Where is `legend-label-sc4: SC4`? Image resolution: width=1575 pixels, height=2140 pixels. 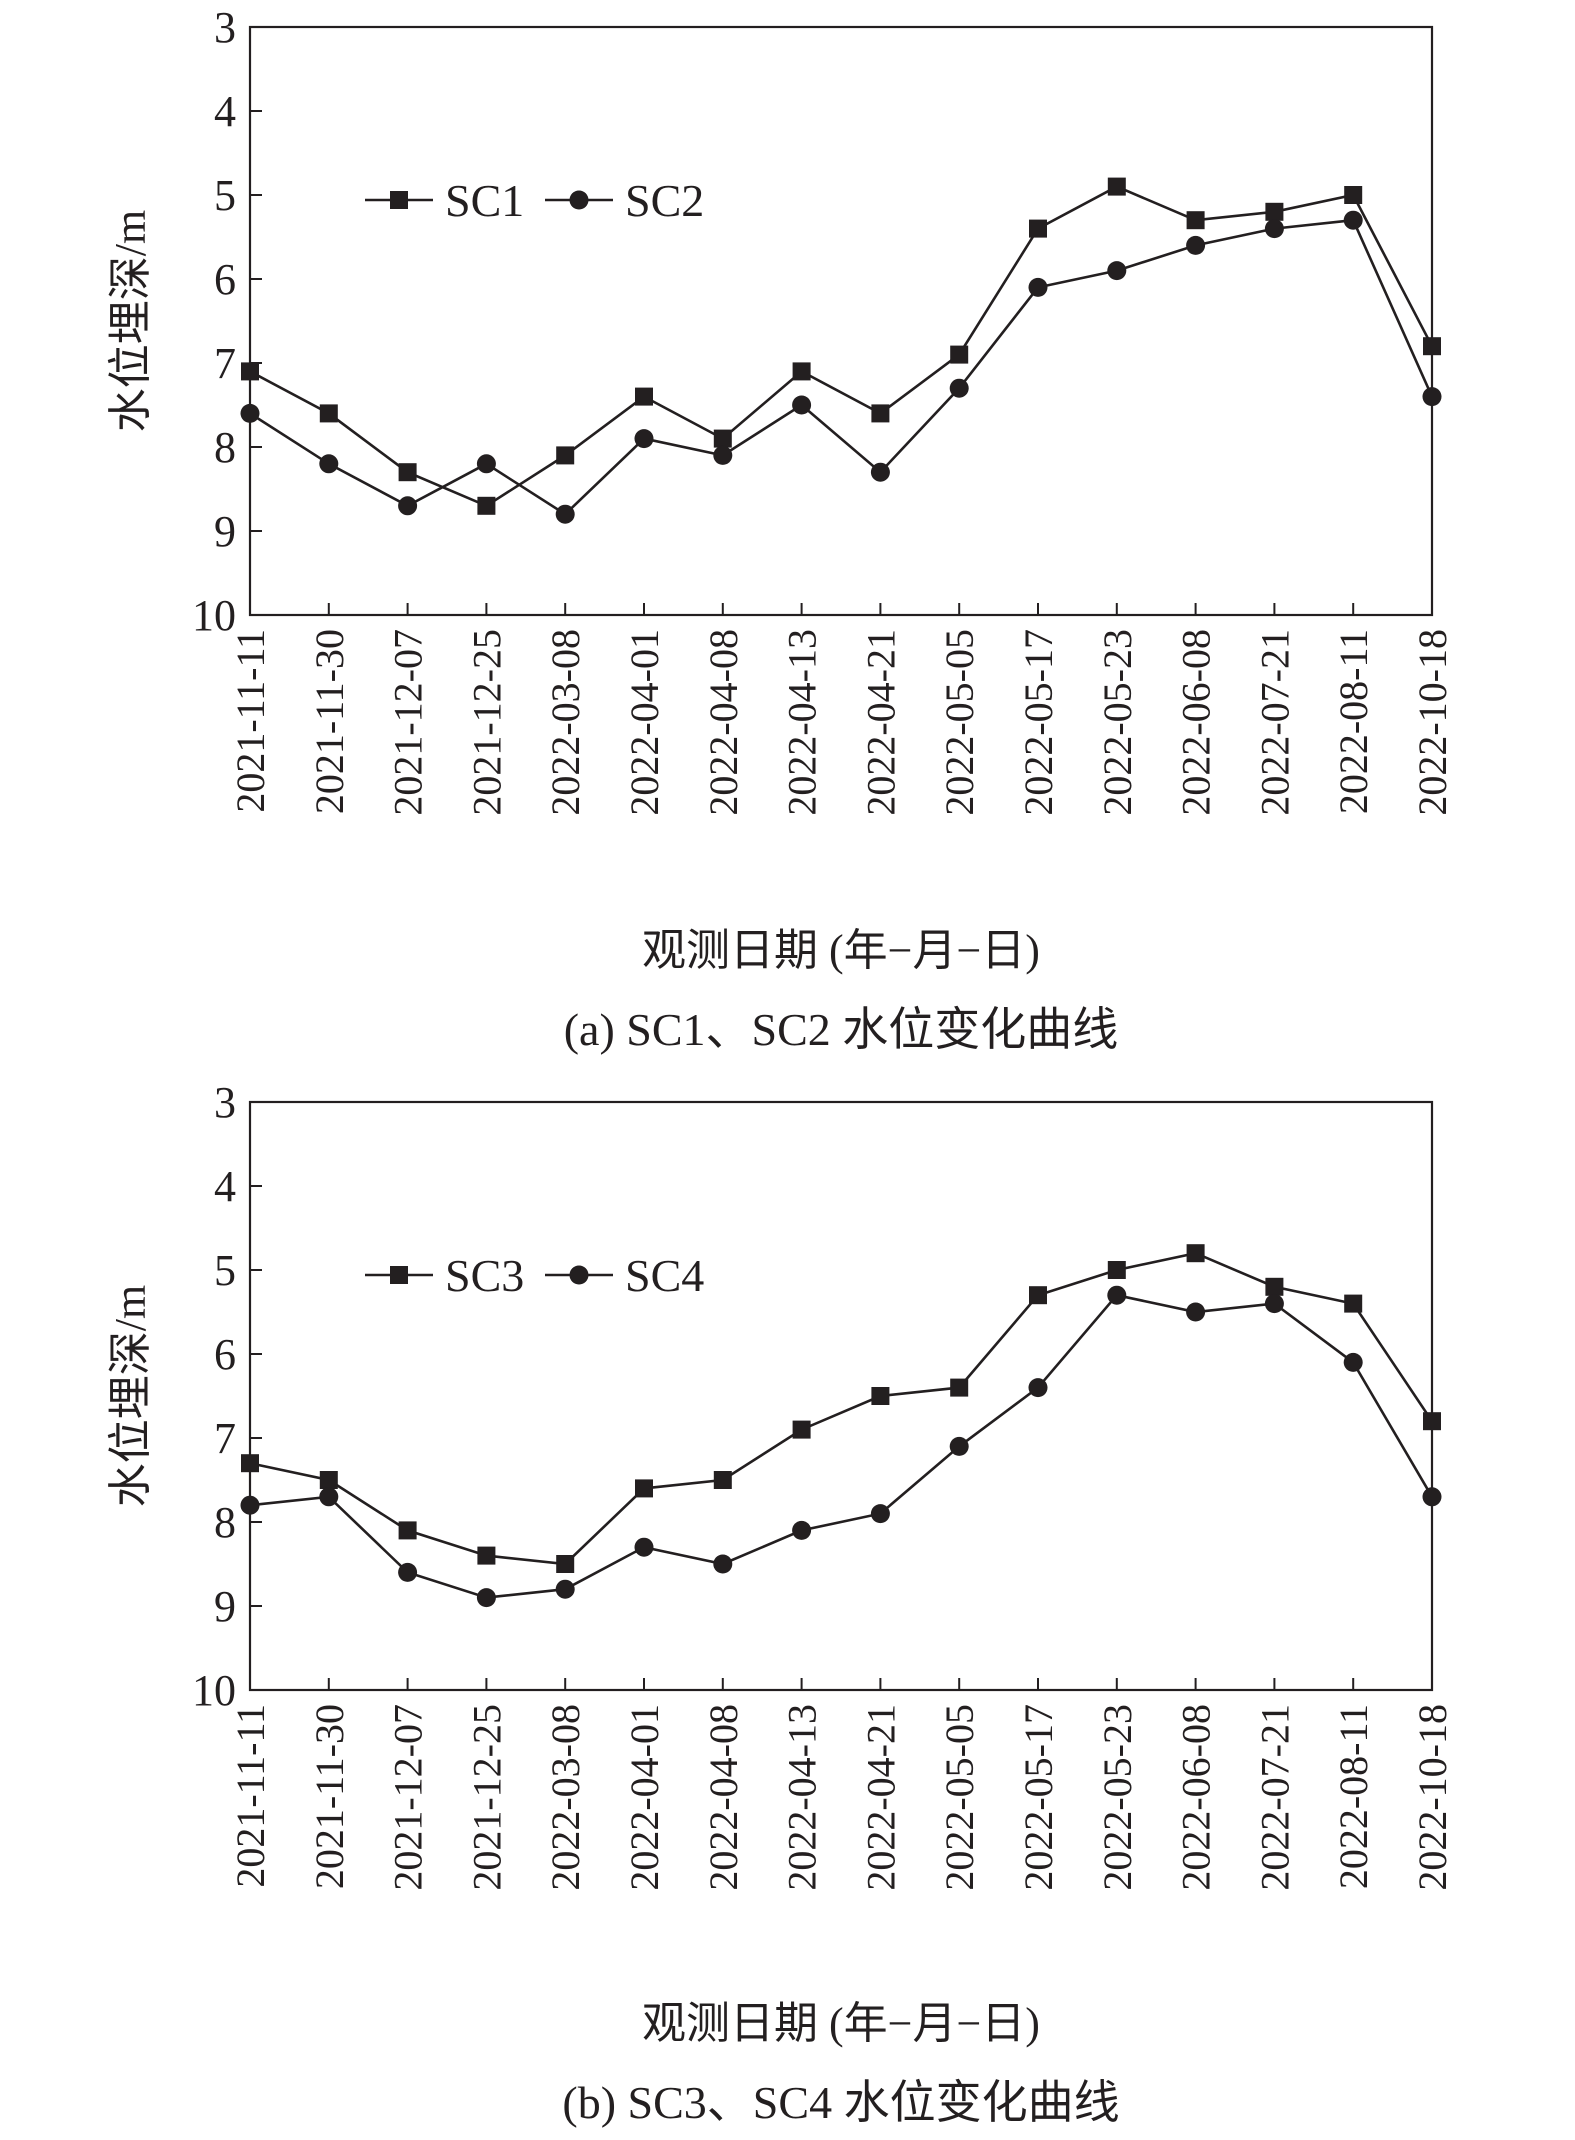 legend-label-sc4: SC4 is located at coordinates (664, 1275).